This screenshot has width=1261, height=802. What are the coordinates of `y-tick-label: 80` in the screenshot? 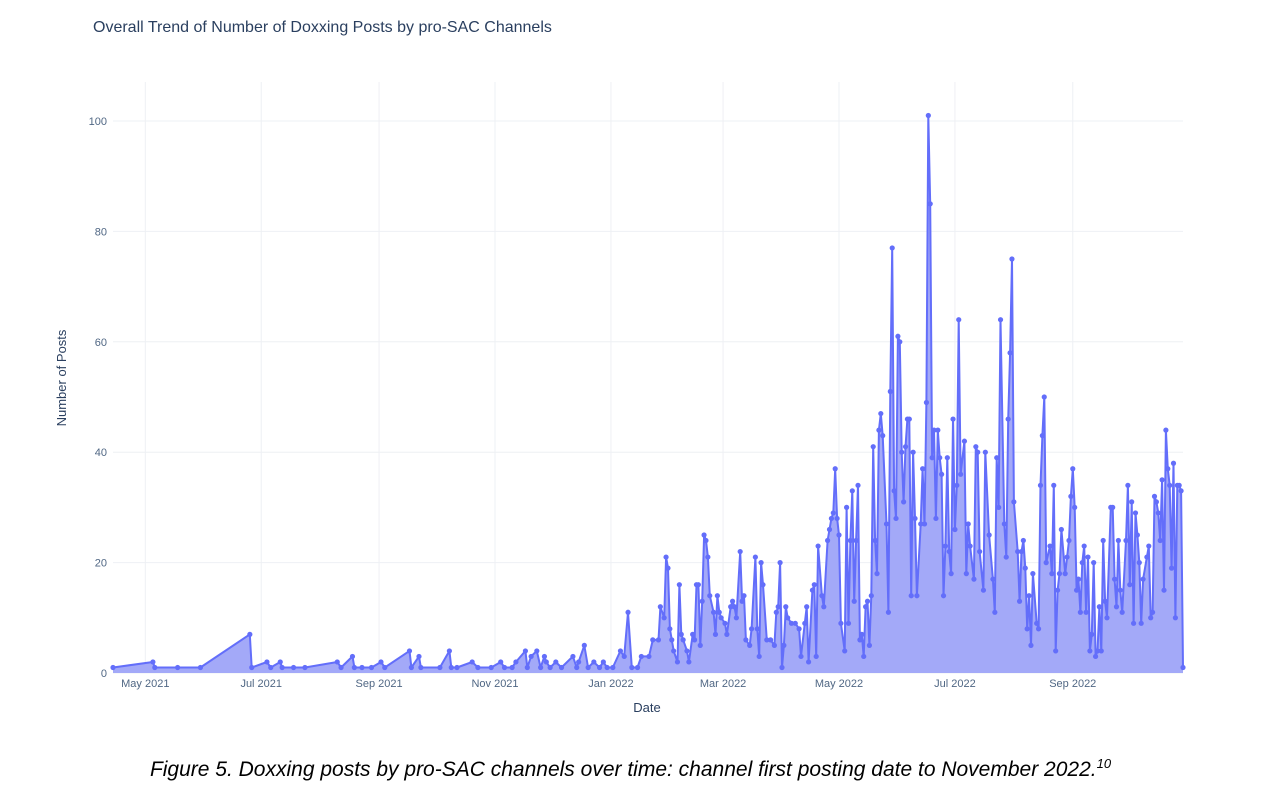 It's located at (101, 232).